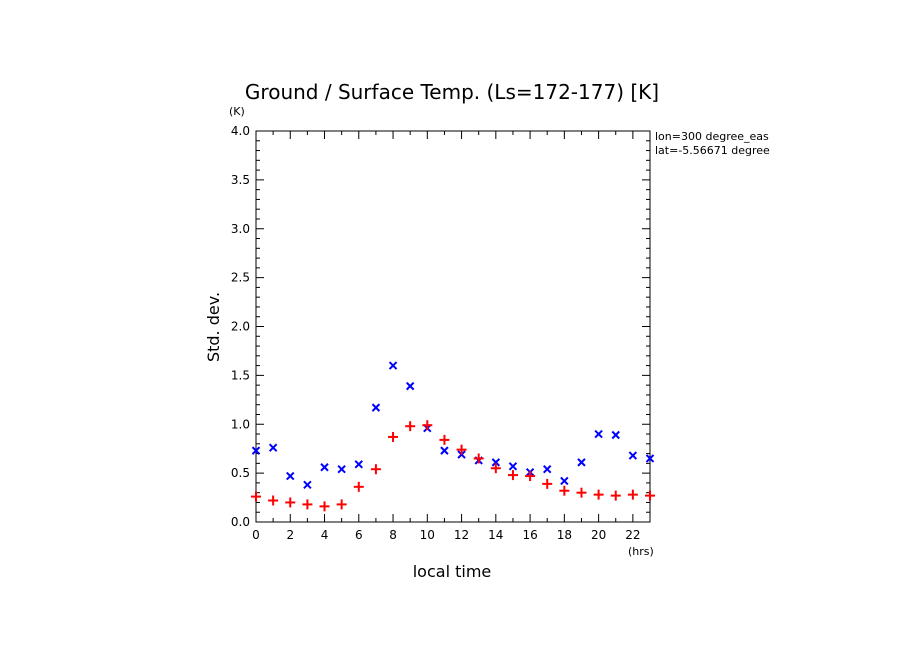 Image resolution: width=904 pixels, height=654 pixels. What do you see at coordinates (598, 535) in the screenshot?
I see `x-tick-label: 20` at bounding box center [598, 535].